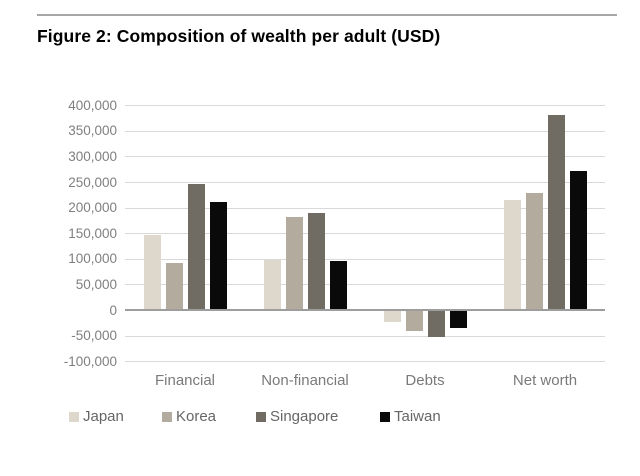  What do you see at coordinates (305, 380) in the screenshot?
I see `x-category-label-non-financial: Non-financial` at bounding box center [305, 380].